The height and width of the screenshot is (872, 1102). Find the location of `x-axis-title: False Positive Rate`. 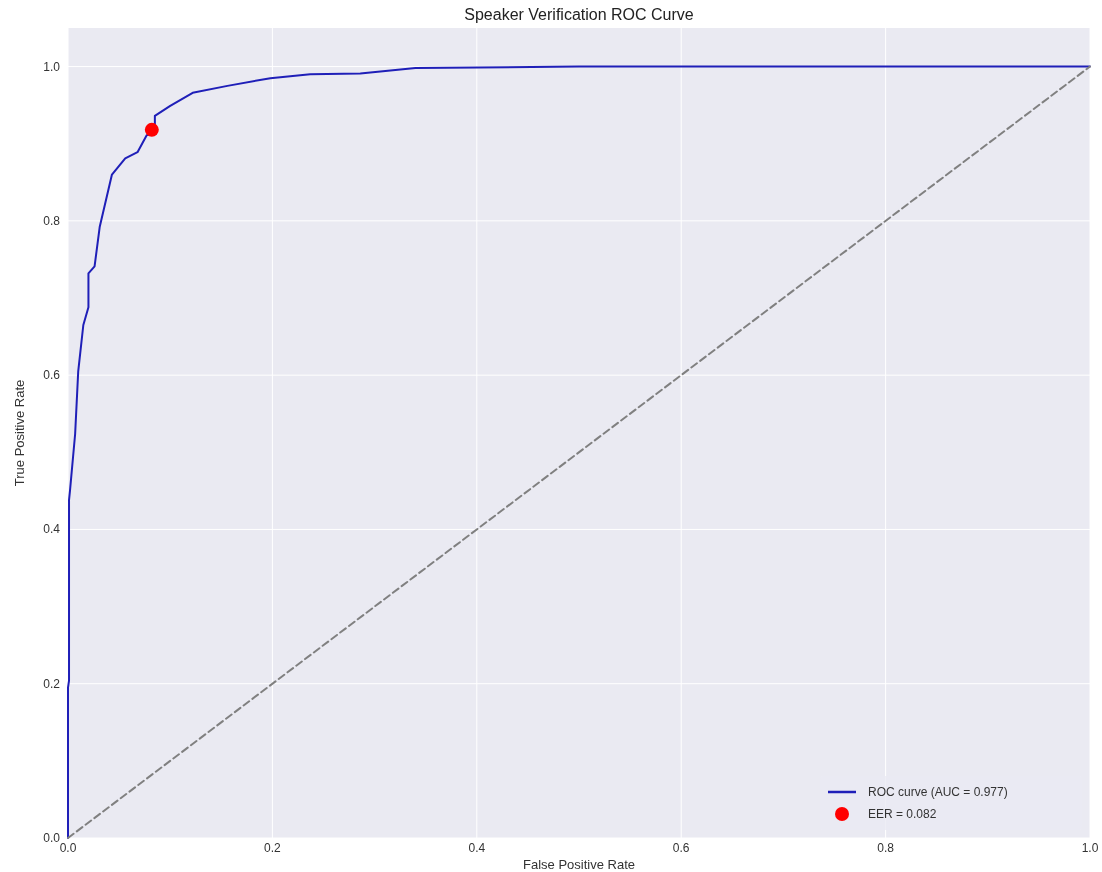

x-axis-title: False Positive Rate is located at coordinates (579, 864).